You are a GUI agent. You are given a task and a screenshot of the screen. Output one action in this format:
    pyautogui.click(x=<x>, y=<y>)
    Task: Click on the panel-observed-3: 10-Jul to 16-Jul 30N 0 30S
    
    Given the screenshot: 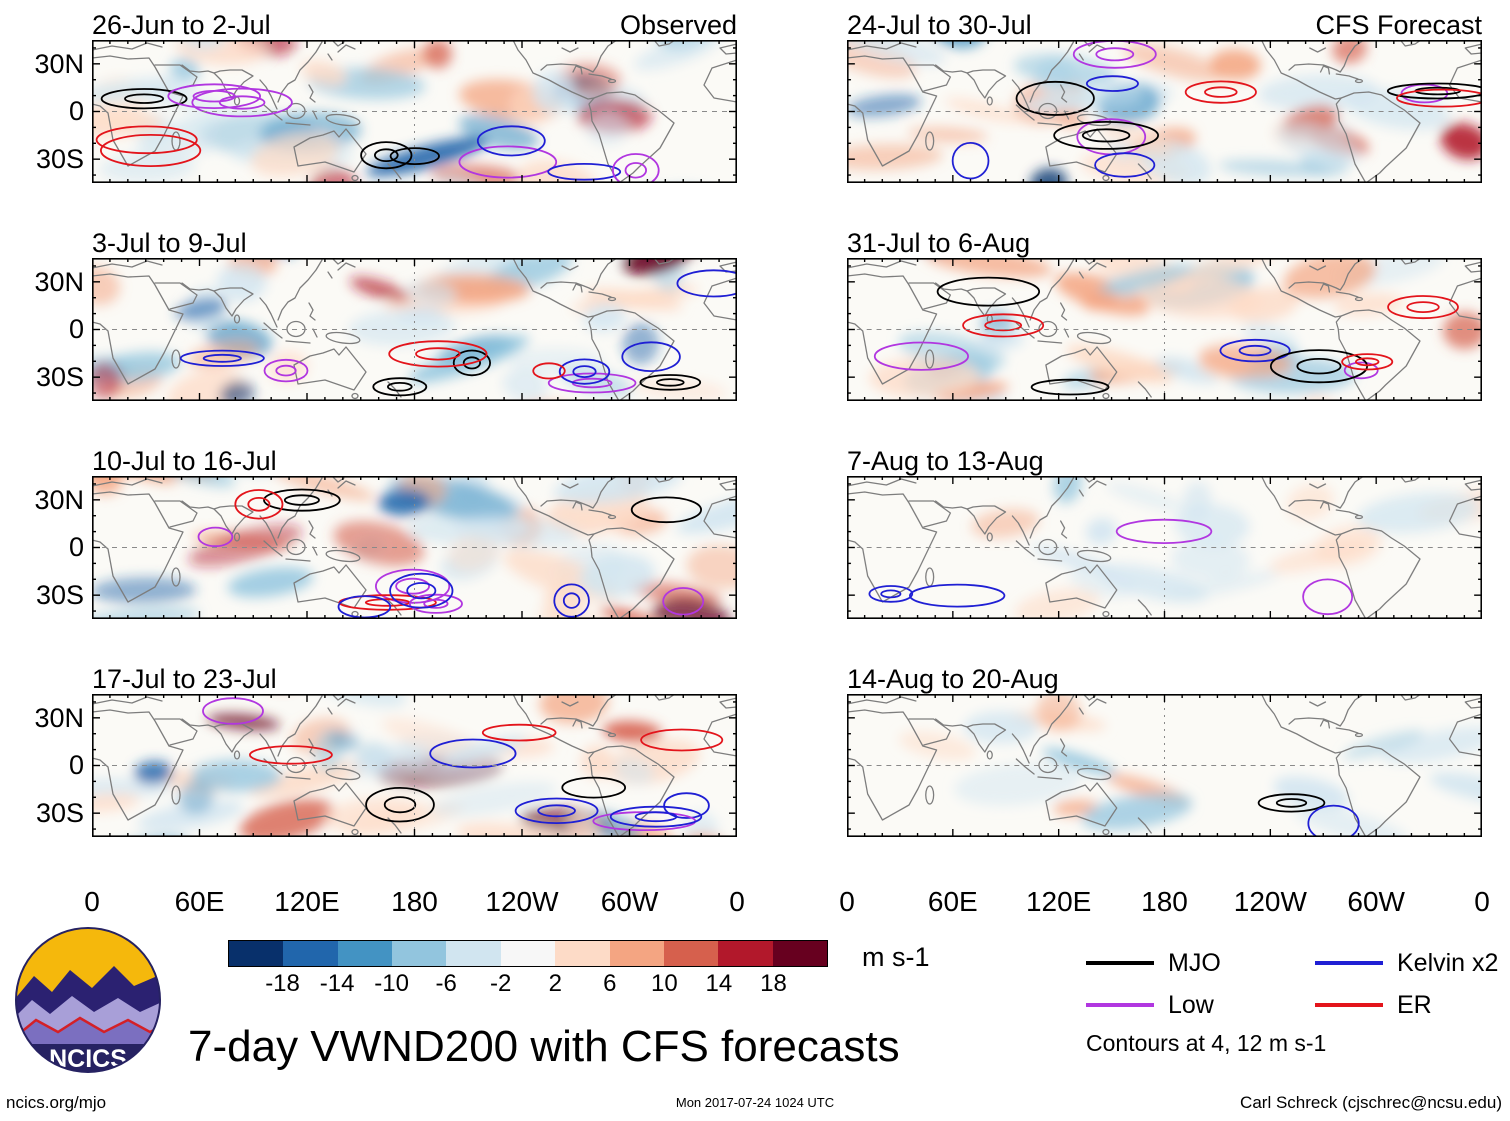 What is the action you would take?
    pyautogui.click(x=378, y=530)
    